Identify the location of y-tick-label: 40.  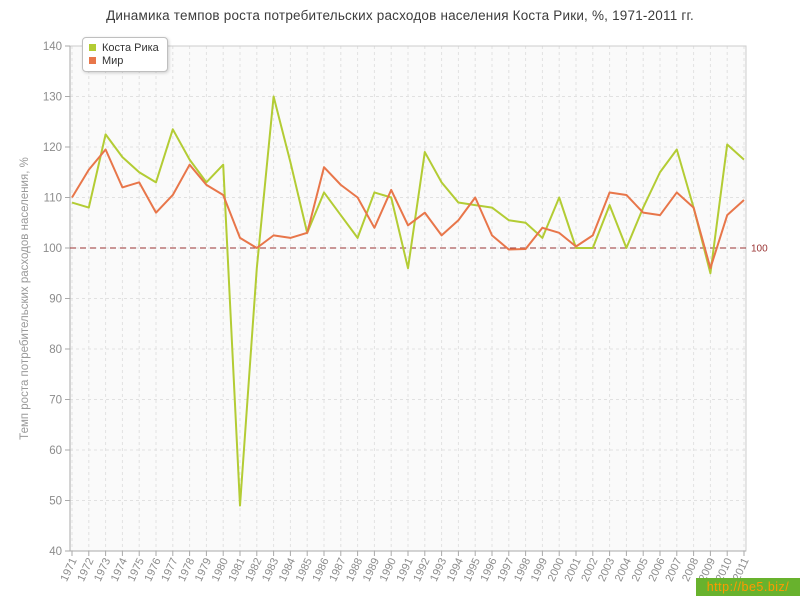
(55, 552).